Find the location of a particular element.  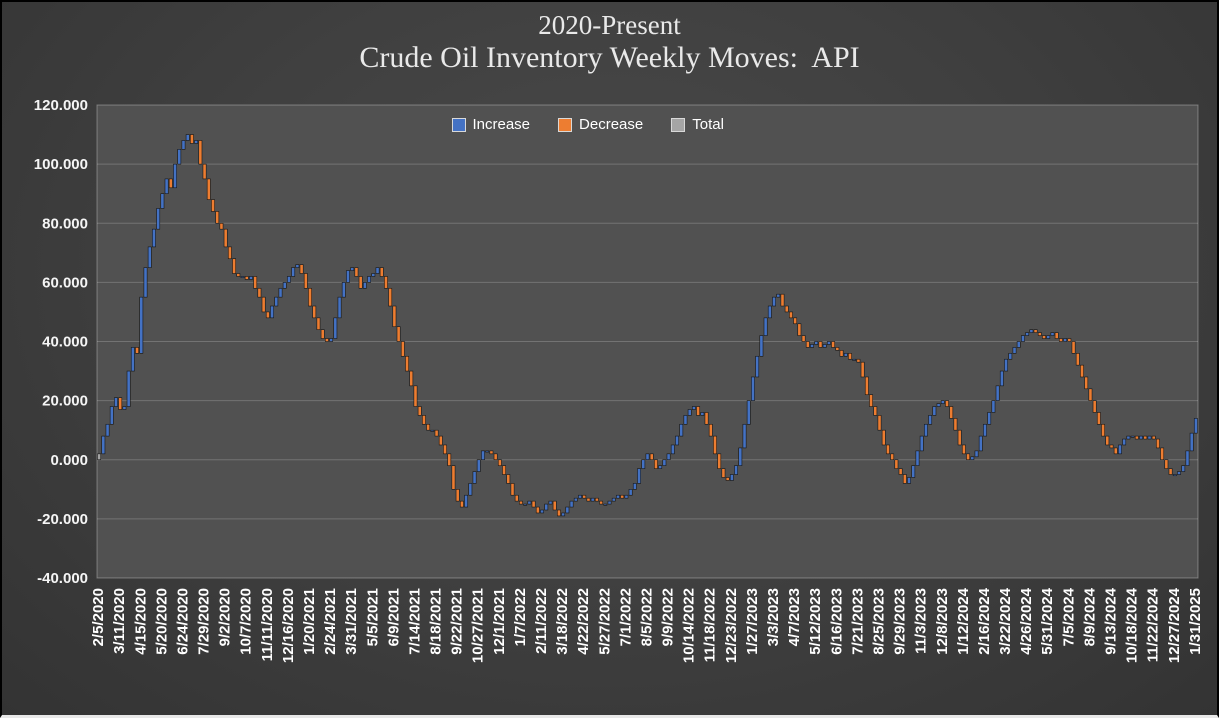

x-tick-label: 8/18/2021 is located at coordinates (436, 621).